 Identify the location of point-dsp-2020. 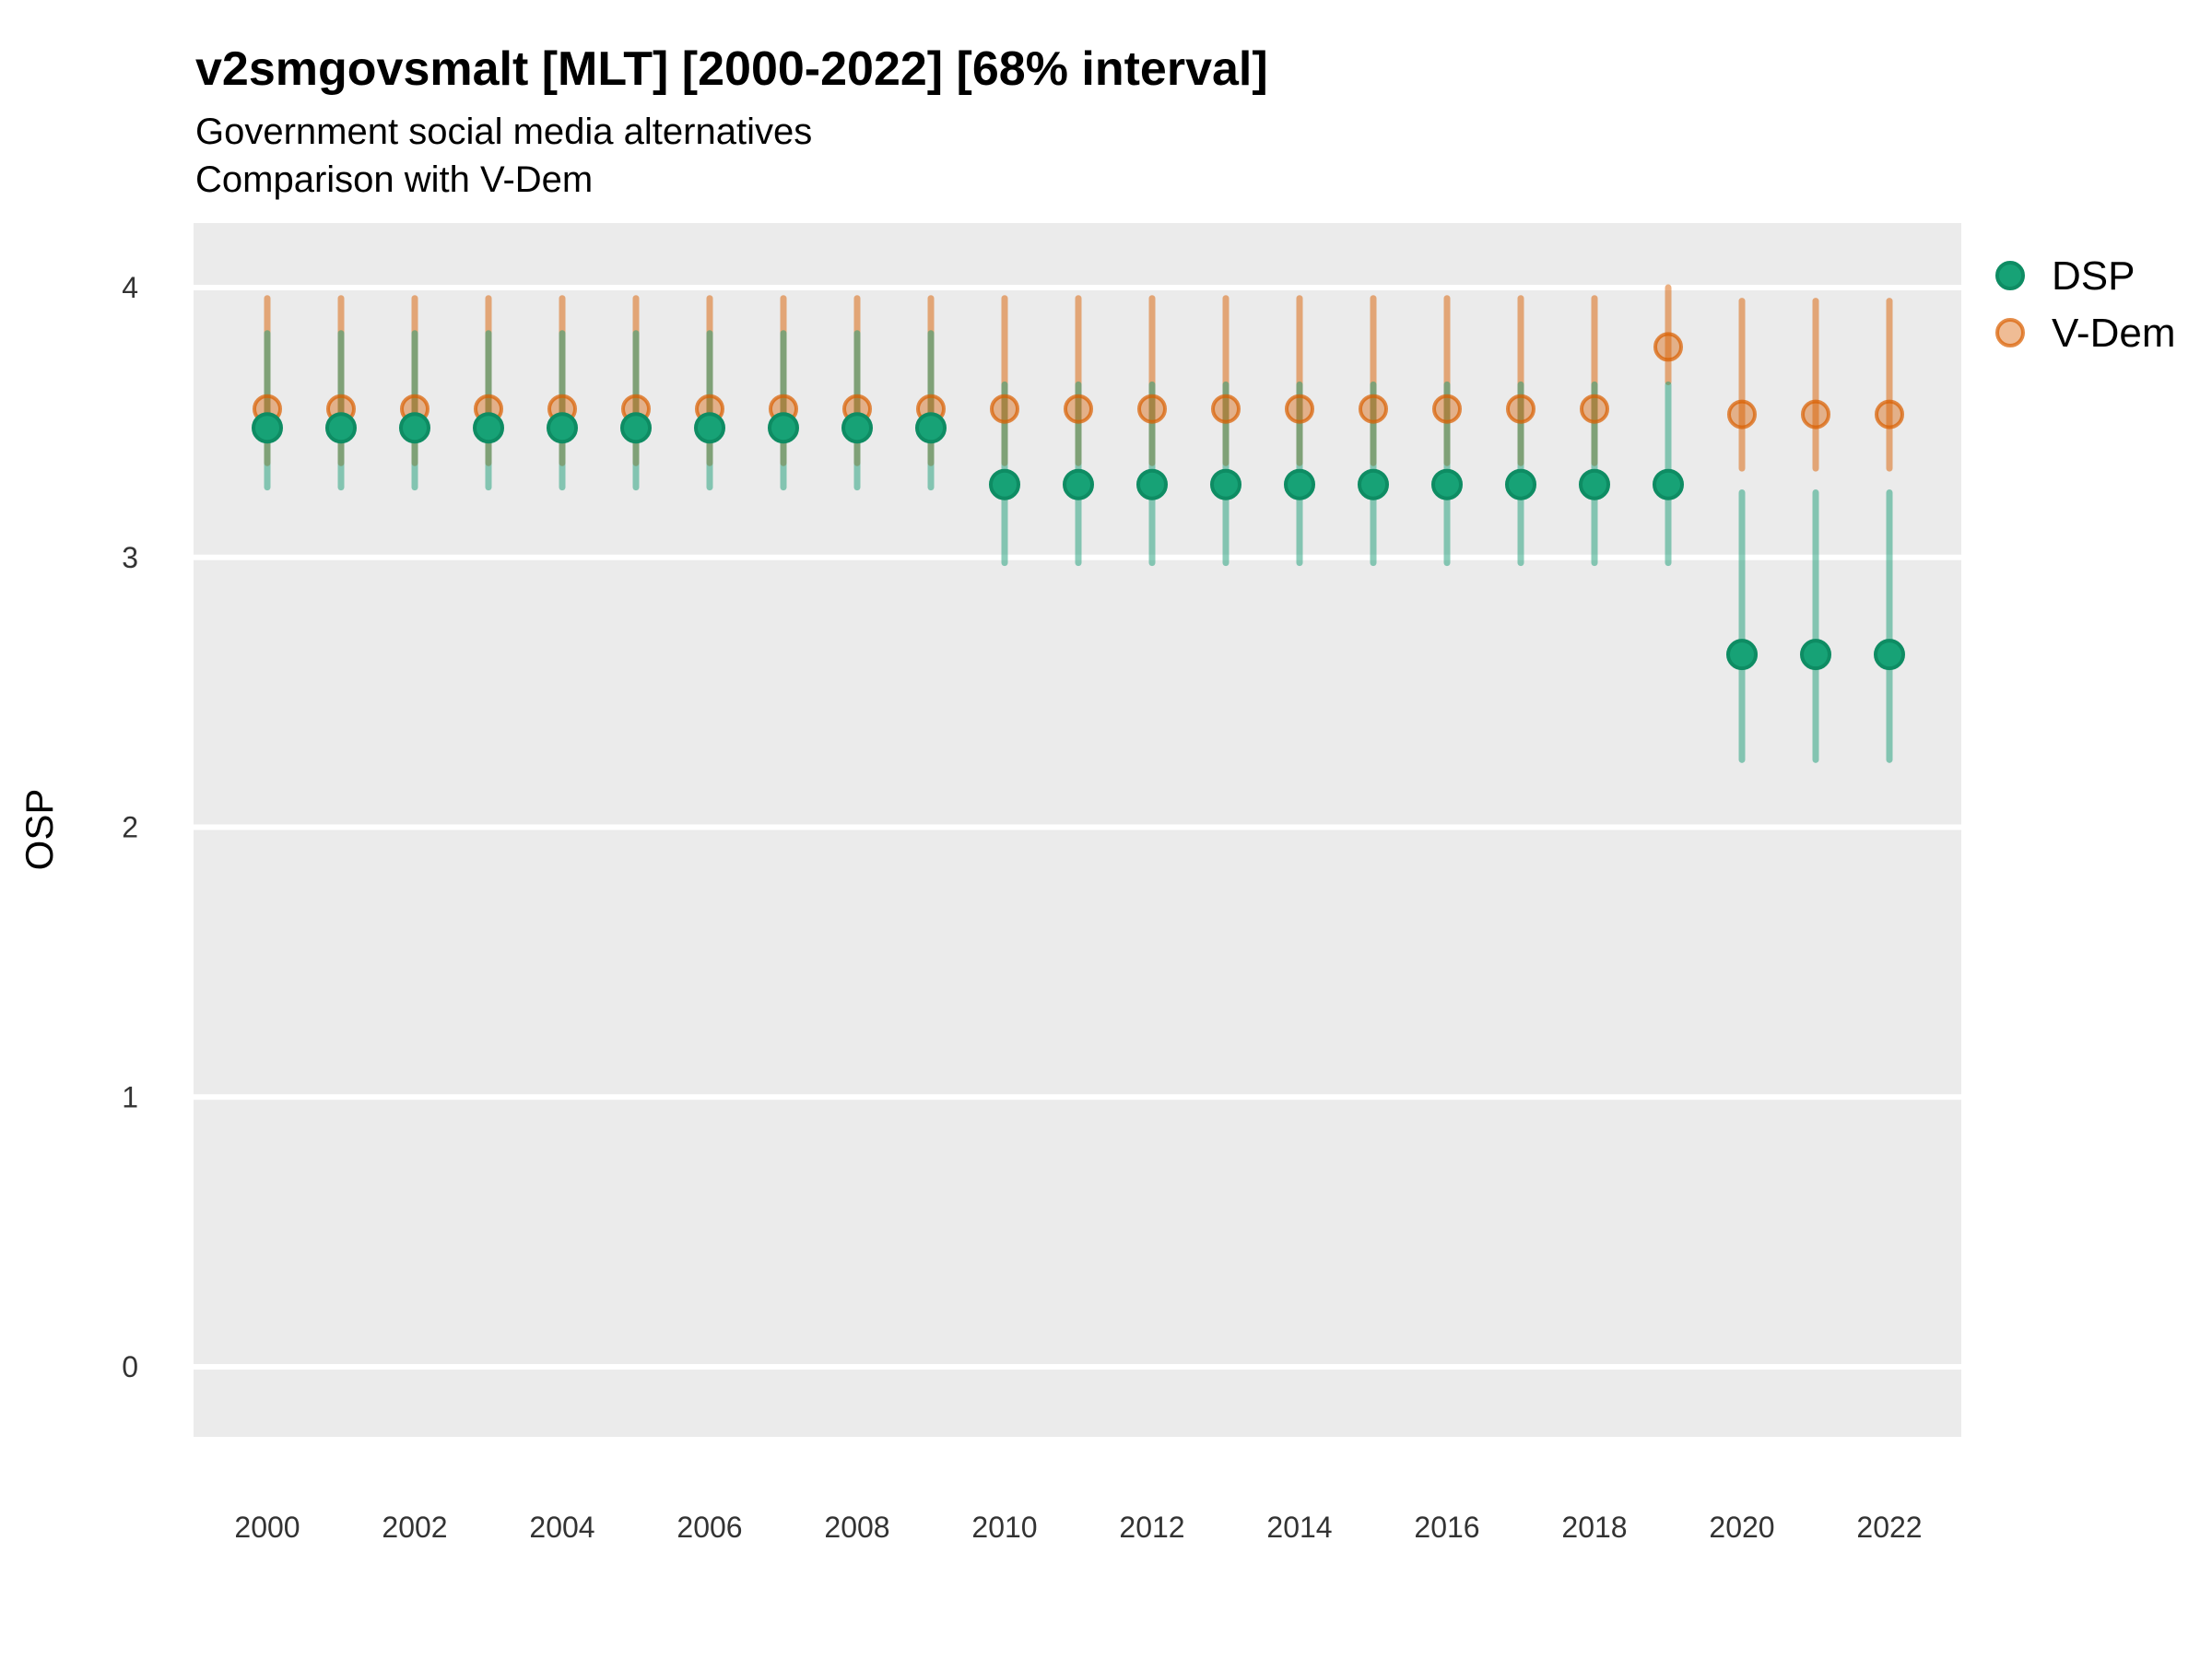
(1742, 655).